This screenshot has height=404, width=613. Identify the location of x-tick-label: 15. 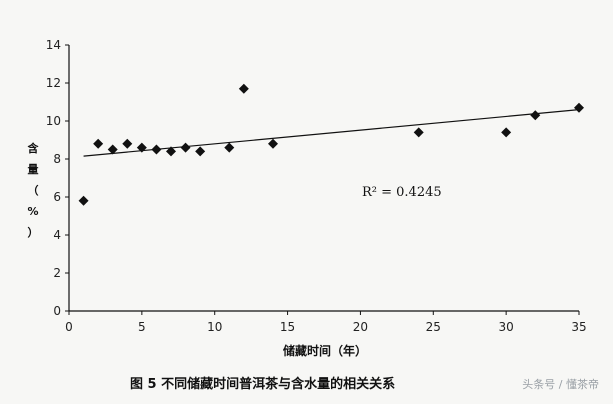
(287, 327).